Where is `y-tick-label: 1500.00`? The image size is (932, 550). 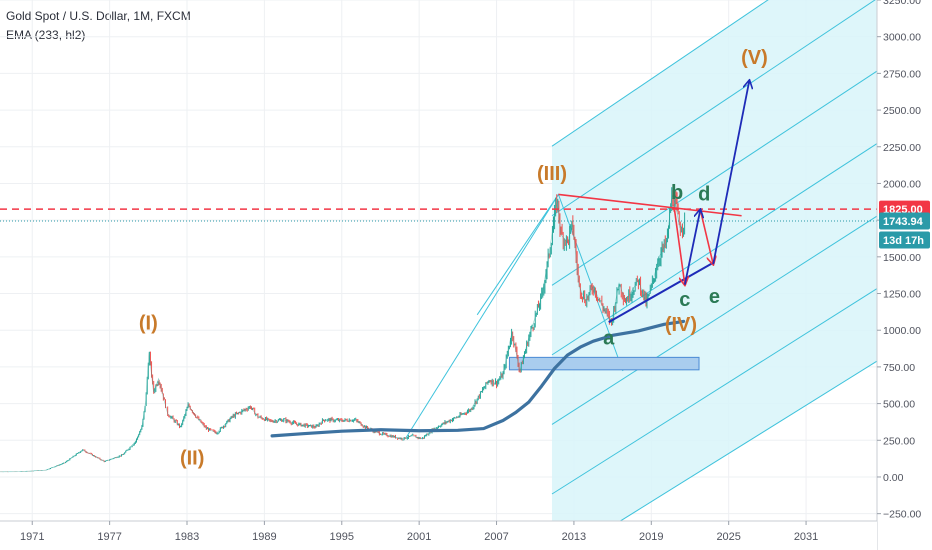 y-tick-label: 1500.00 is located at coordinates (902, 258).